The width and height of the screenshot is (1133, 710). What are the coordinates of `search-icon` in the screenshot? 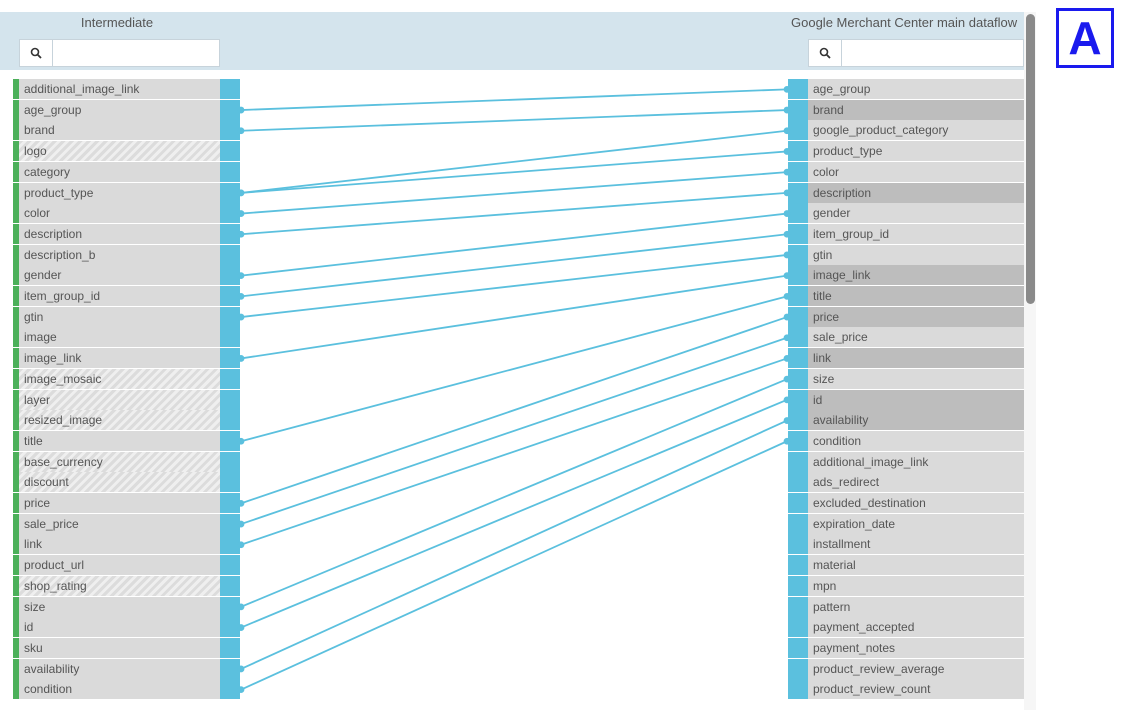 It's located at (36, 53).